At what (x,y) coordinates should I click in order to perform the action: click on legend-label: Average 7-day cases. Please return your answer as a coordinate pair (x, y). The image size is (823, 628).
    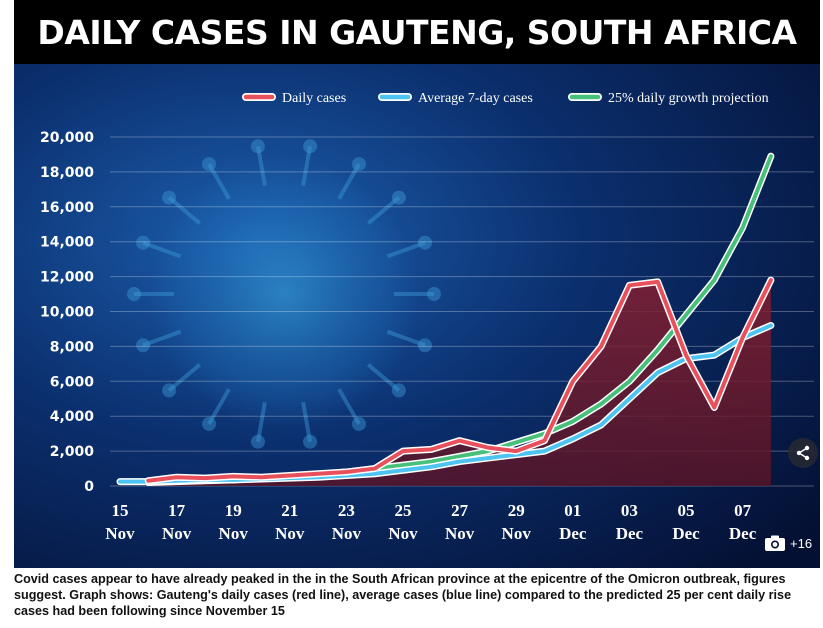
    Looking at the image, I should click on (475, 98).